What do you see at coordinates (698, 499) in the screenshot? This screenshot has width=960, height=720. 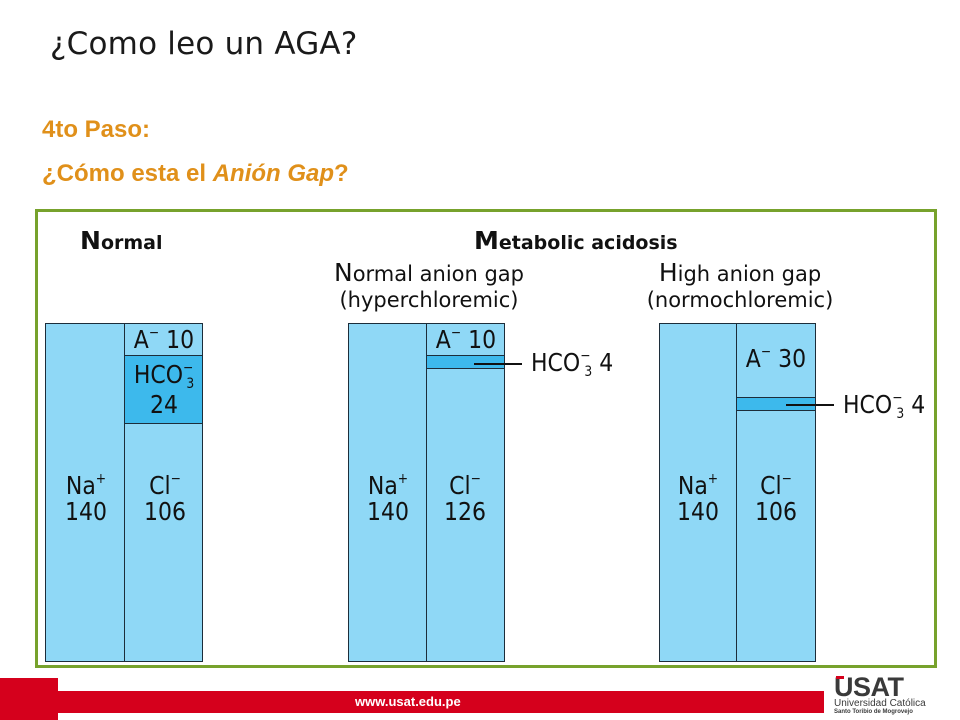 I see `normochloremic-na-label: Na+ 140` at bounding box center [698, 499].